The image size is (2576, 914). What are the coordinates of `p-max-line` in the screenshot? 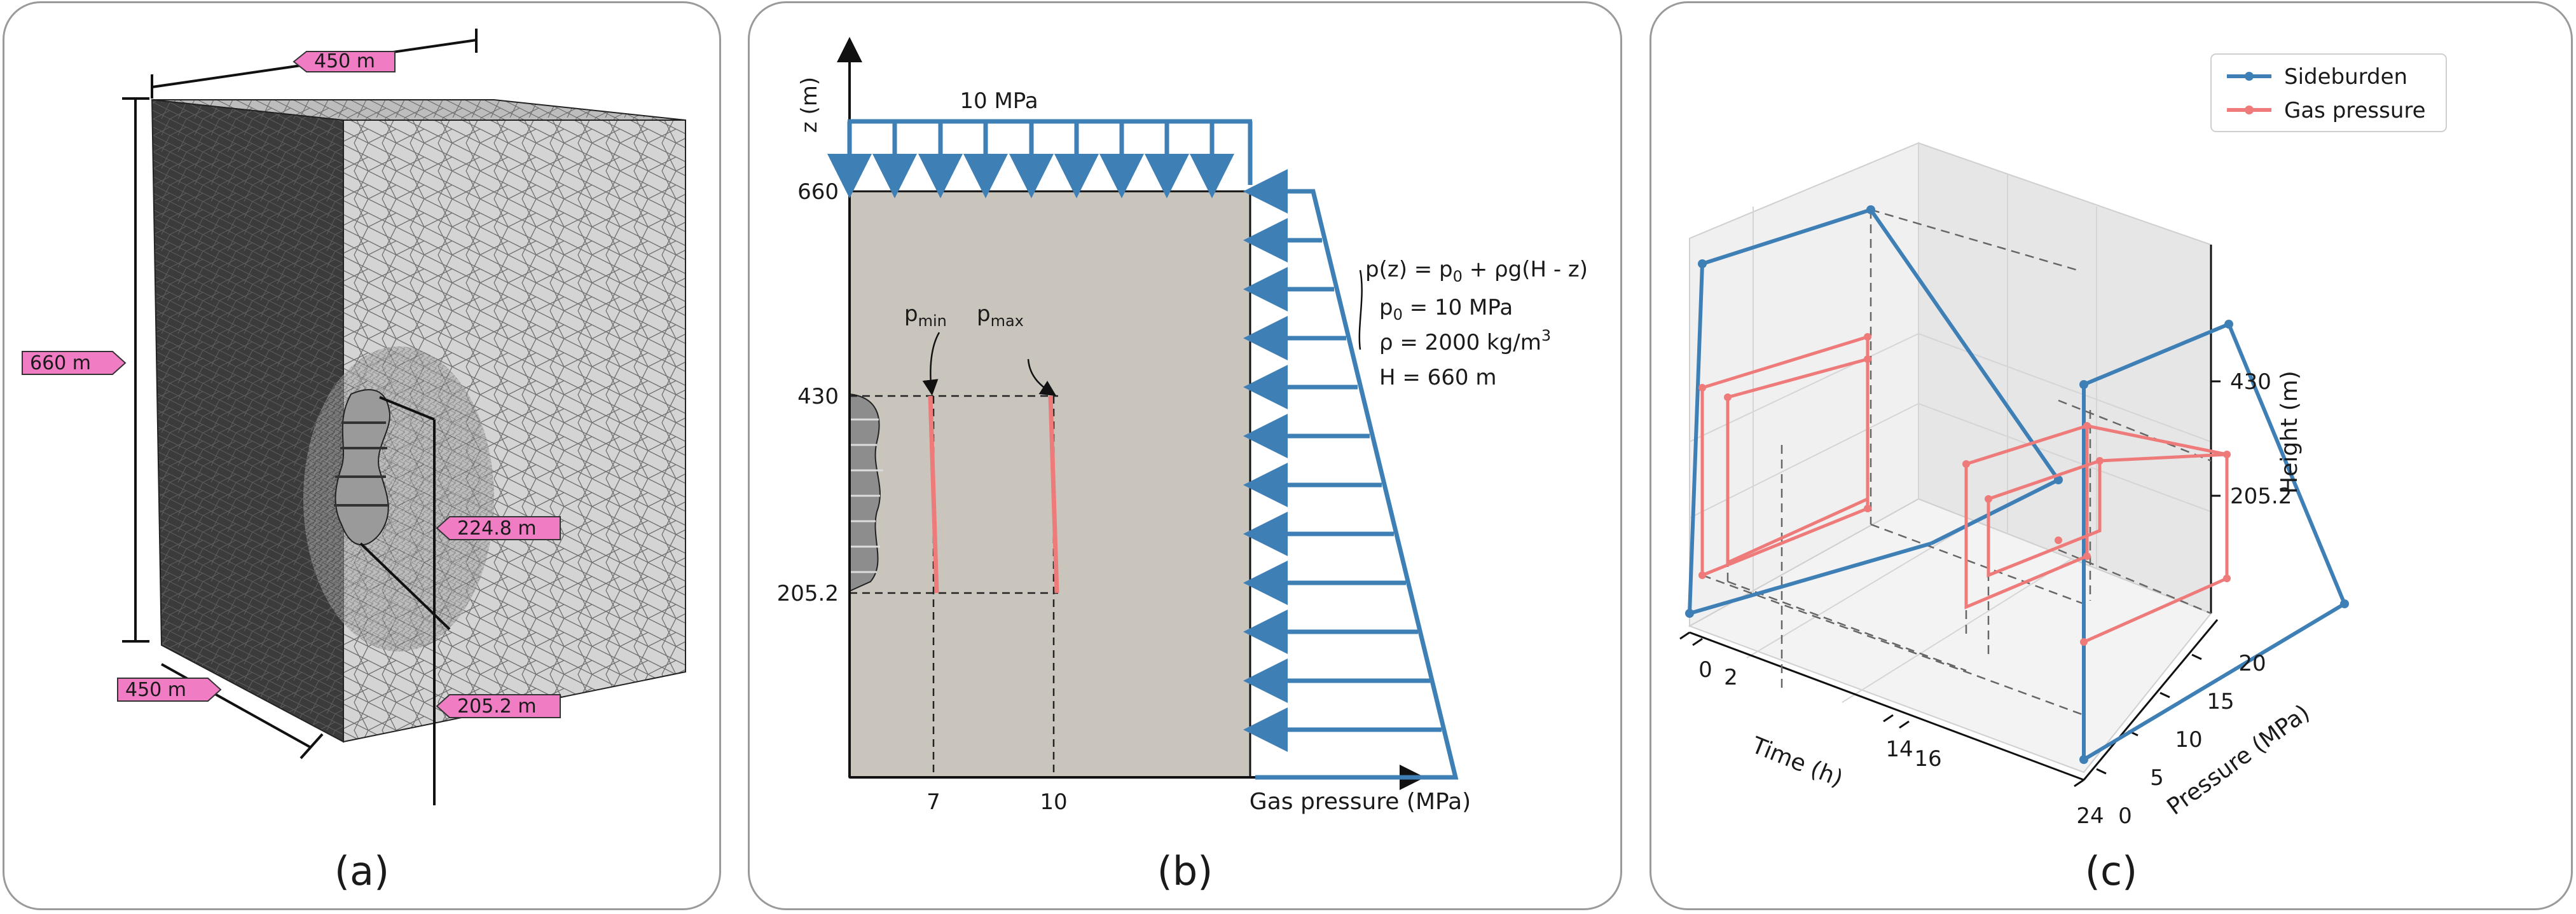 It's located at (1053, 494).